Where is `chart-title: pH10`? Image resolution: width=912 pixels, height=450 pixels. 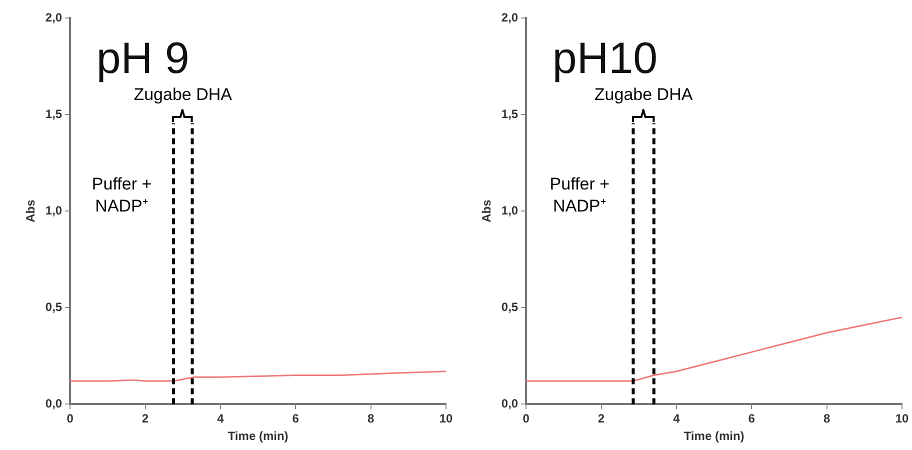 chart-title: pH10 is located at coordinates (605, 58).